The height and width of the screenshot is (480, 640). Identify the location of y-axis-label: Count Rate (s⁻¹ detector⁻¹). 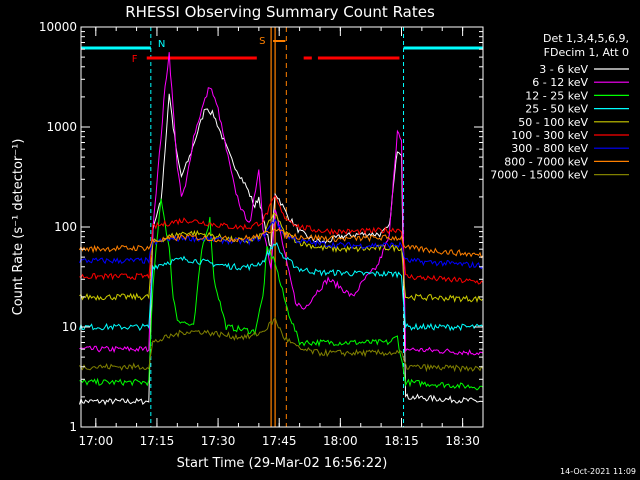
(18, 227).